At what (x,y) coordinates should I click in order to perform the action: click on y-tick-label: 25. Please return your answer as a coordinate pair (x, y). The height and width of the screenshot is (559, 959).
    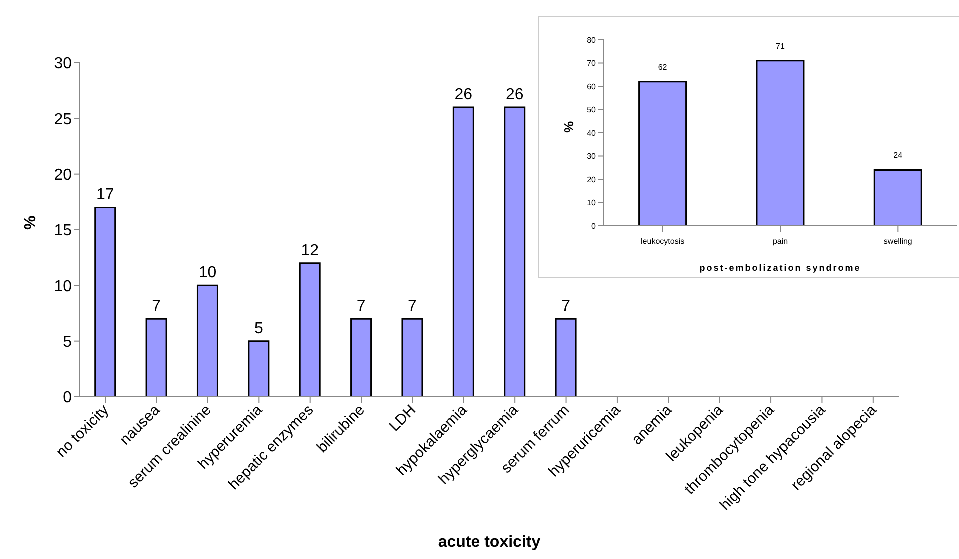
    Looking at the image, I should click on (63, 119).